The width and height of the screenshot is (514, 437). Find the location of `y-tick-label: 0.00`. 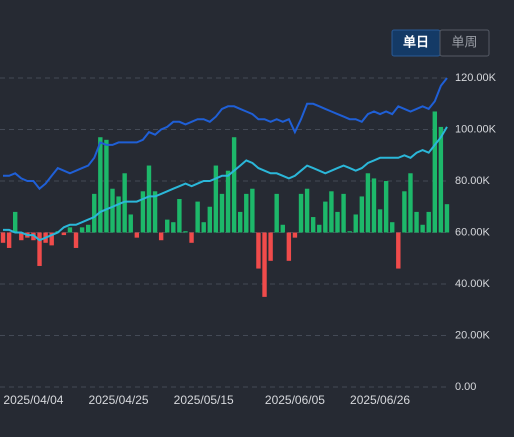

y-tick-label: 0.00 is located at coordinates (465, 387).